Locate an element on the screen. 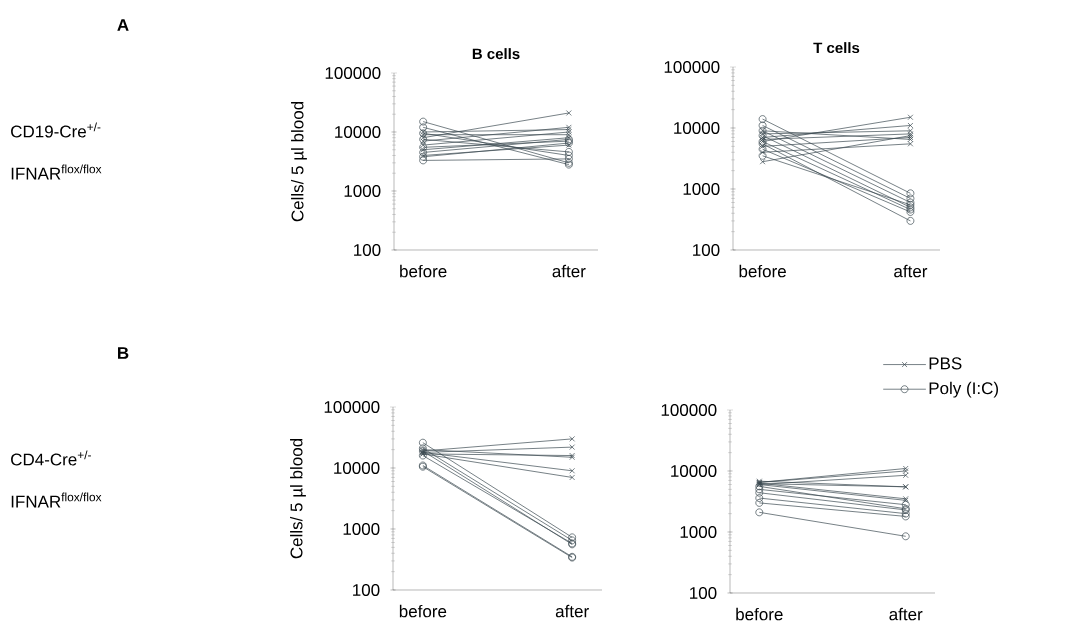 This screenshot has height=643, width=1089. chart-title: T cells is located at coordinates (836, 48).